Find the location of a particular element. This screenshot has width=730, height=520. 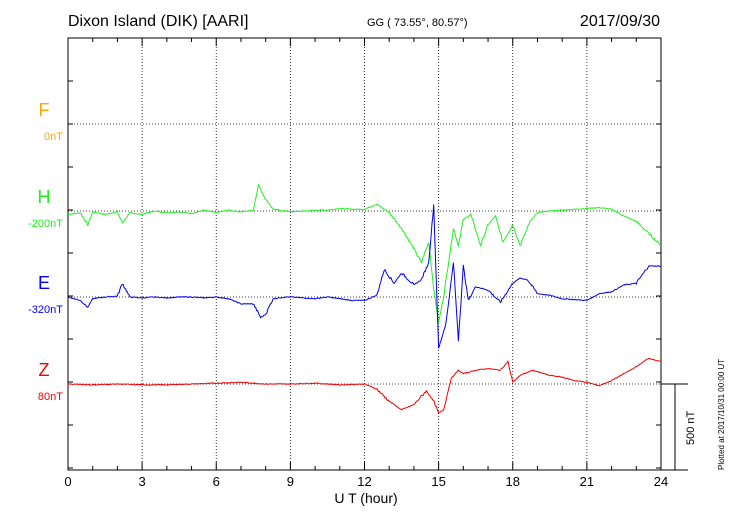

series-name-label: H is located at coordinates (44, 197).